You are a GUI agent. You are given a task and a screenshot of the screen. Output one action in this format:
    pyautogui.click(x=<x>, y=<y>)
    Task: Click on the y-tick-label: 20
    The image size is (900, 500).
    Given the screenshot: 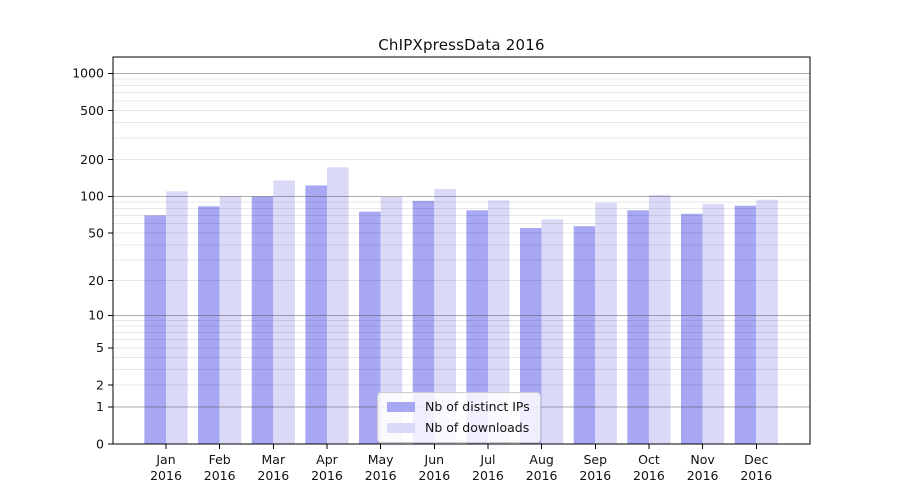 What is the action you would take?
    pyautogui.click(x=96, y=280)
    